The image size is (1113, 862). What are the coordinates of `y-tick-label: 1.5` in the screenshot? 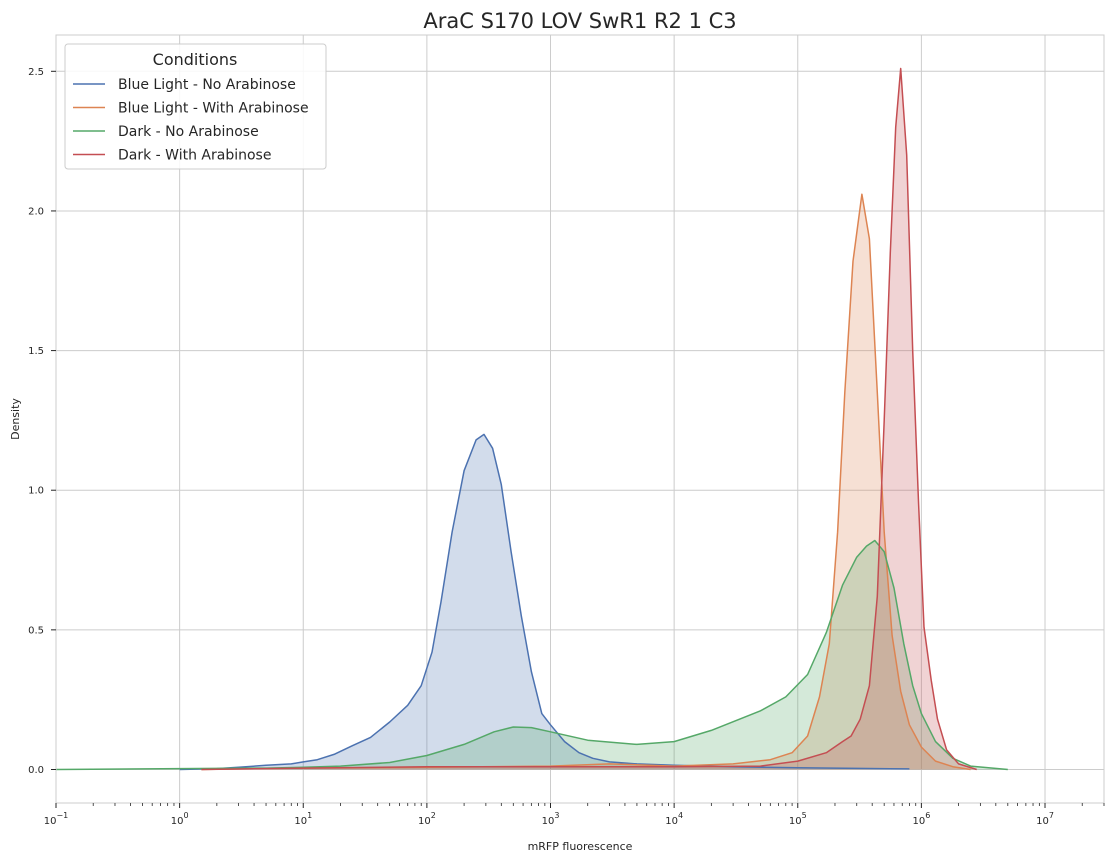 It's located at (36, 351).